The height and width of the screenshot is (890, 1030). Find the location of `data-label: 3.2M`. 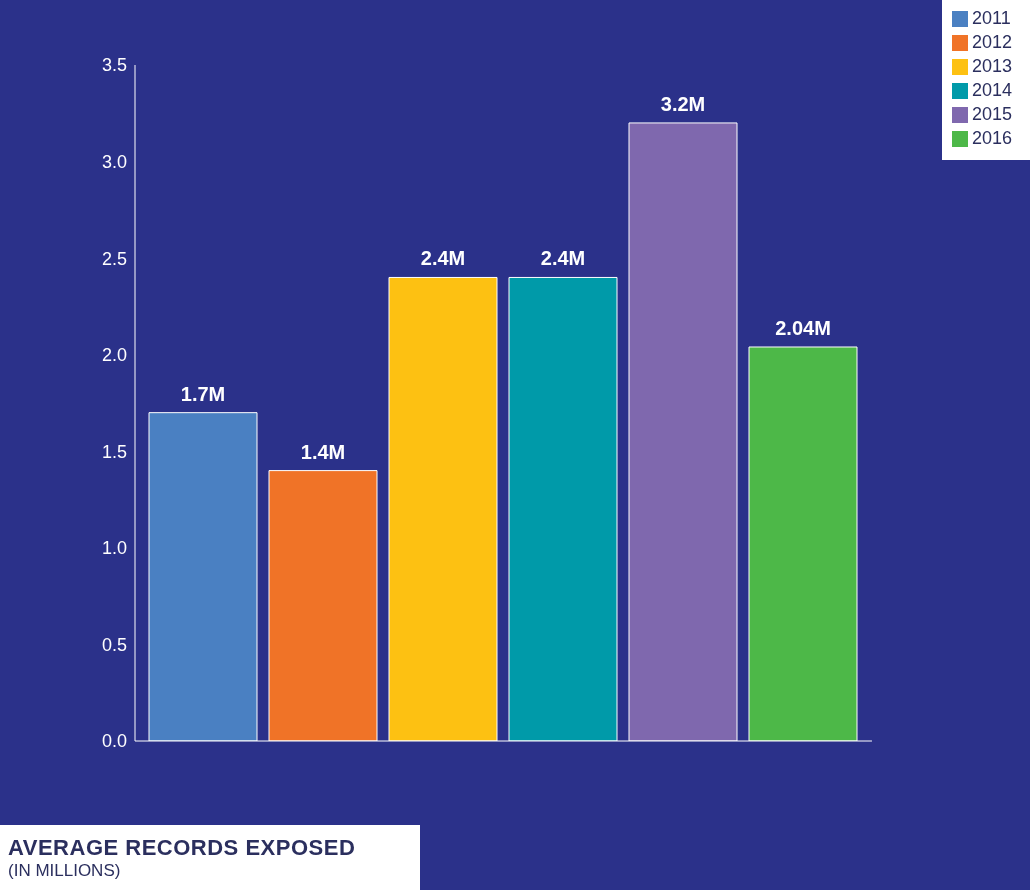

data-label: 3.2M is located at coordinates (683, 103).